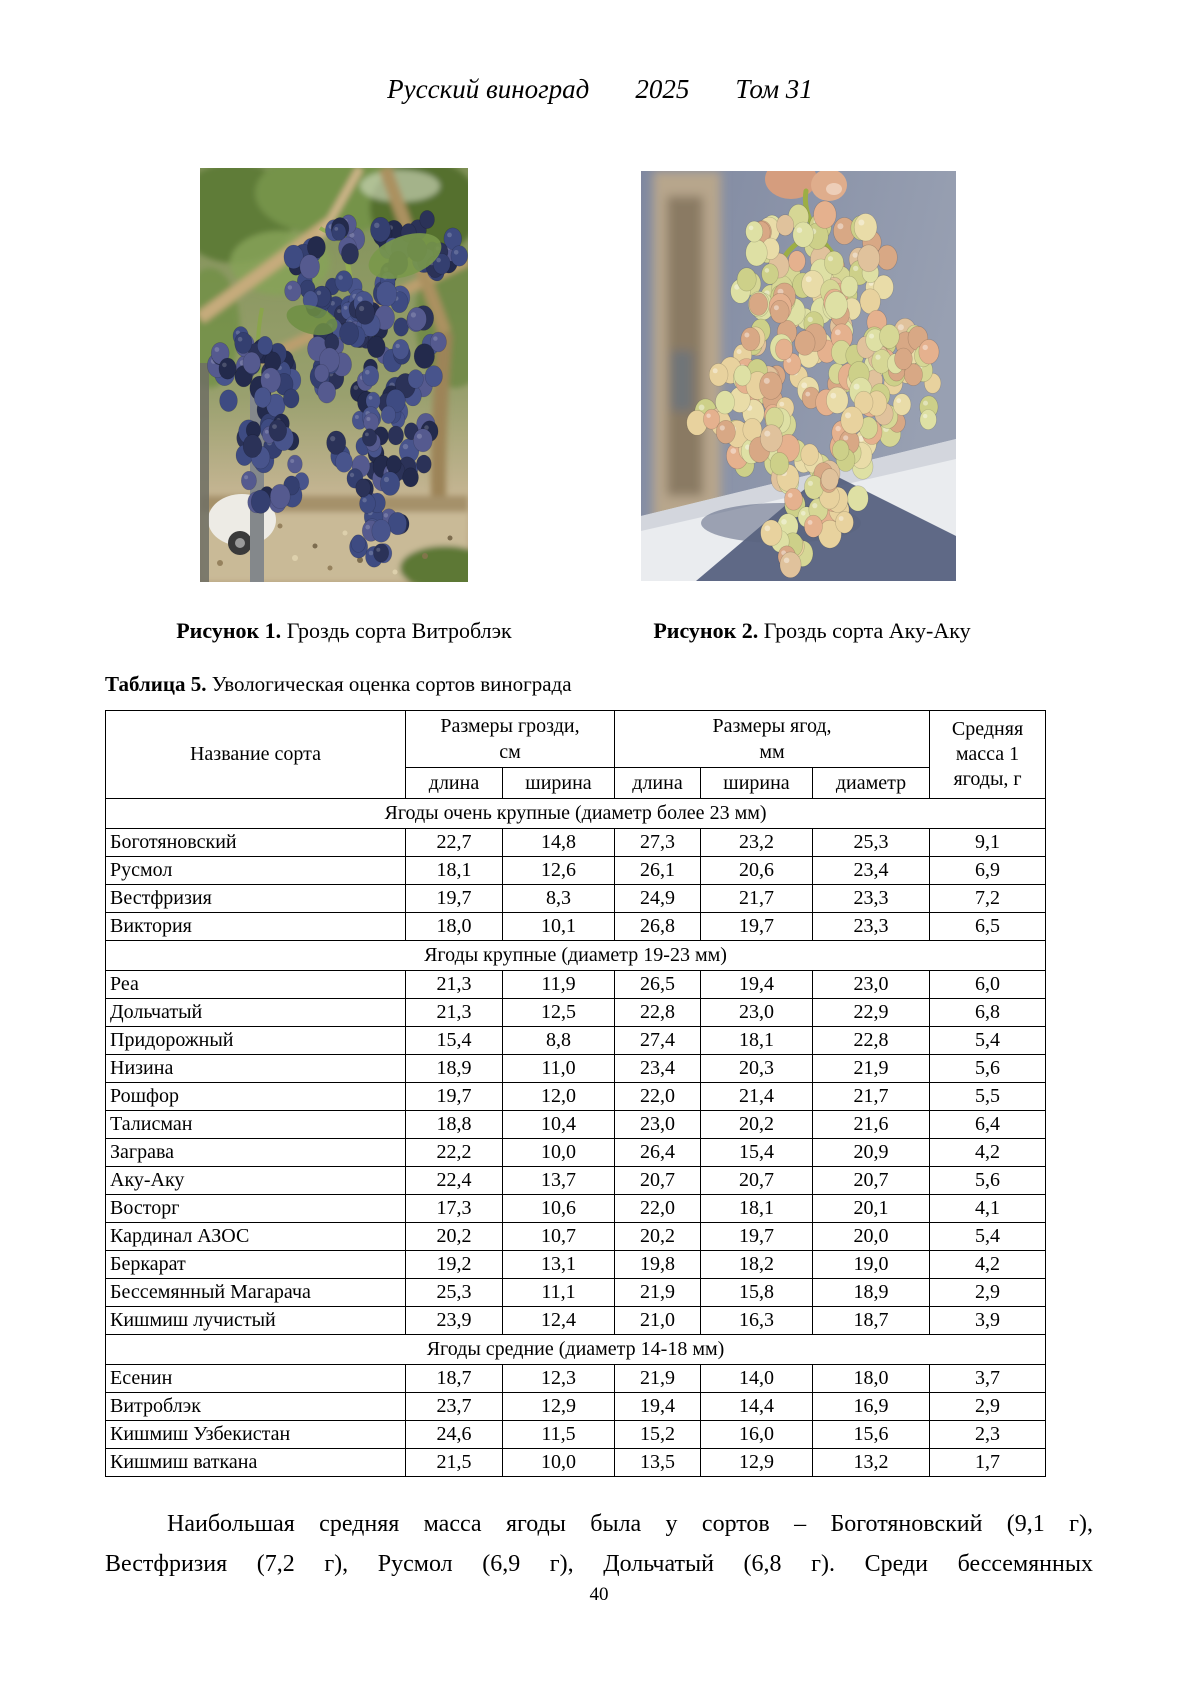  What do you see at coordinates (255, 1012) in the screenshot?
I see `variety-name-cell: Дольчатый` at bounding box center [255, 1012].